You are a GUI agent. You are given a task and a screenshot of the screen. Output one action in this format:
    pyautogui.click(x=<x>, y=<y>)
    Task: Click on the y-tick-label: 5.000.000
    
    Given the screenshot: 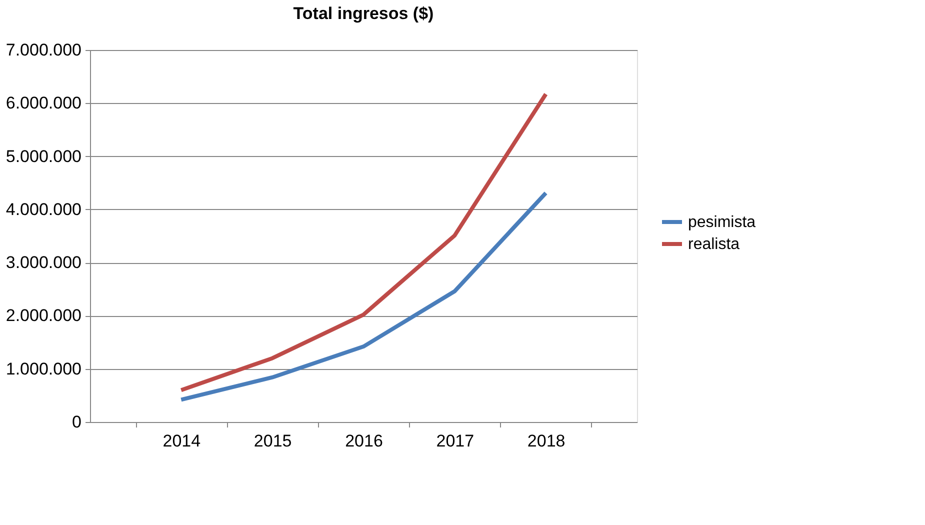 What is the action you would take?
    pyautogui.click(x=44, y=156)
    